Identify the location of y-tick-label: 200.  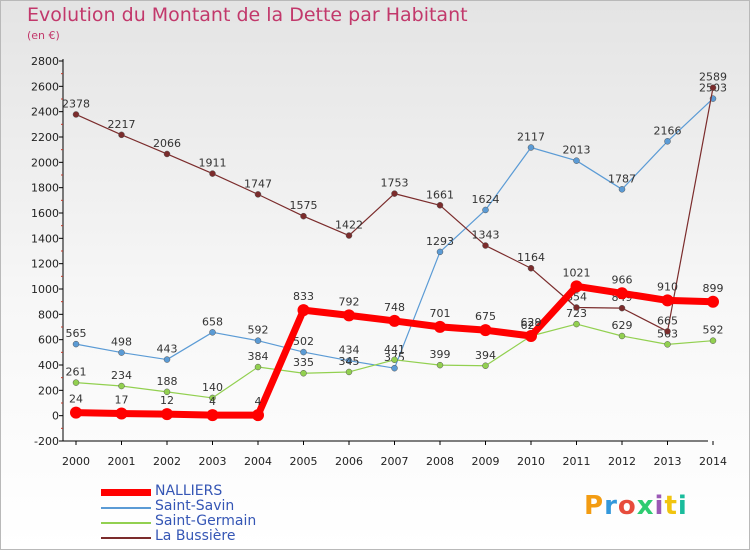
(48, 390).